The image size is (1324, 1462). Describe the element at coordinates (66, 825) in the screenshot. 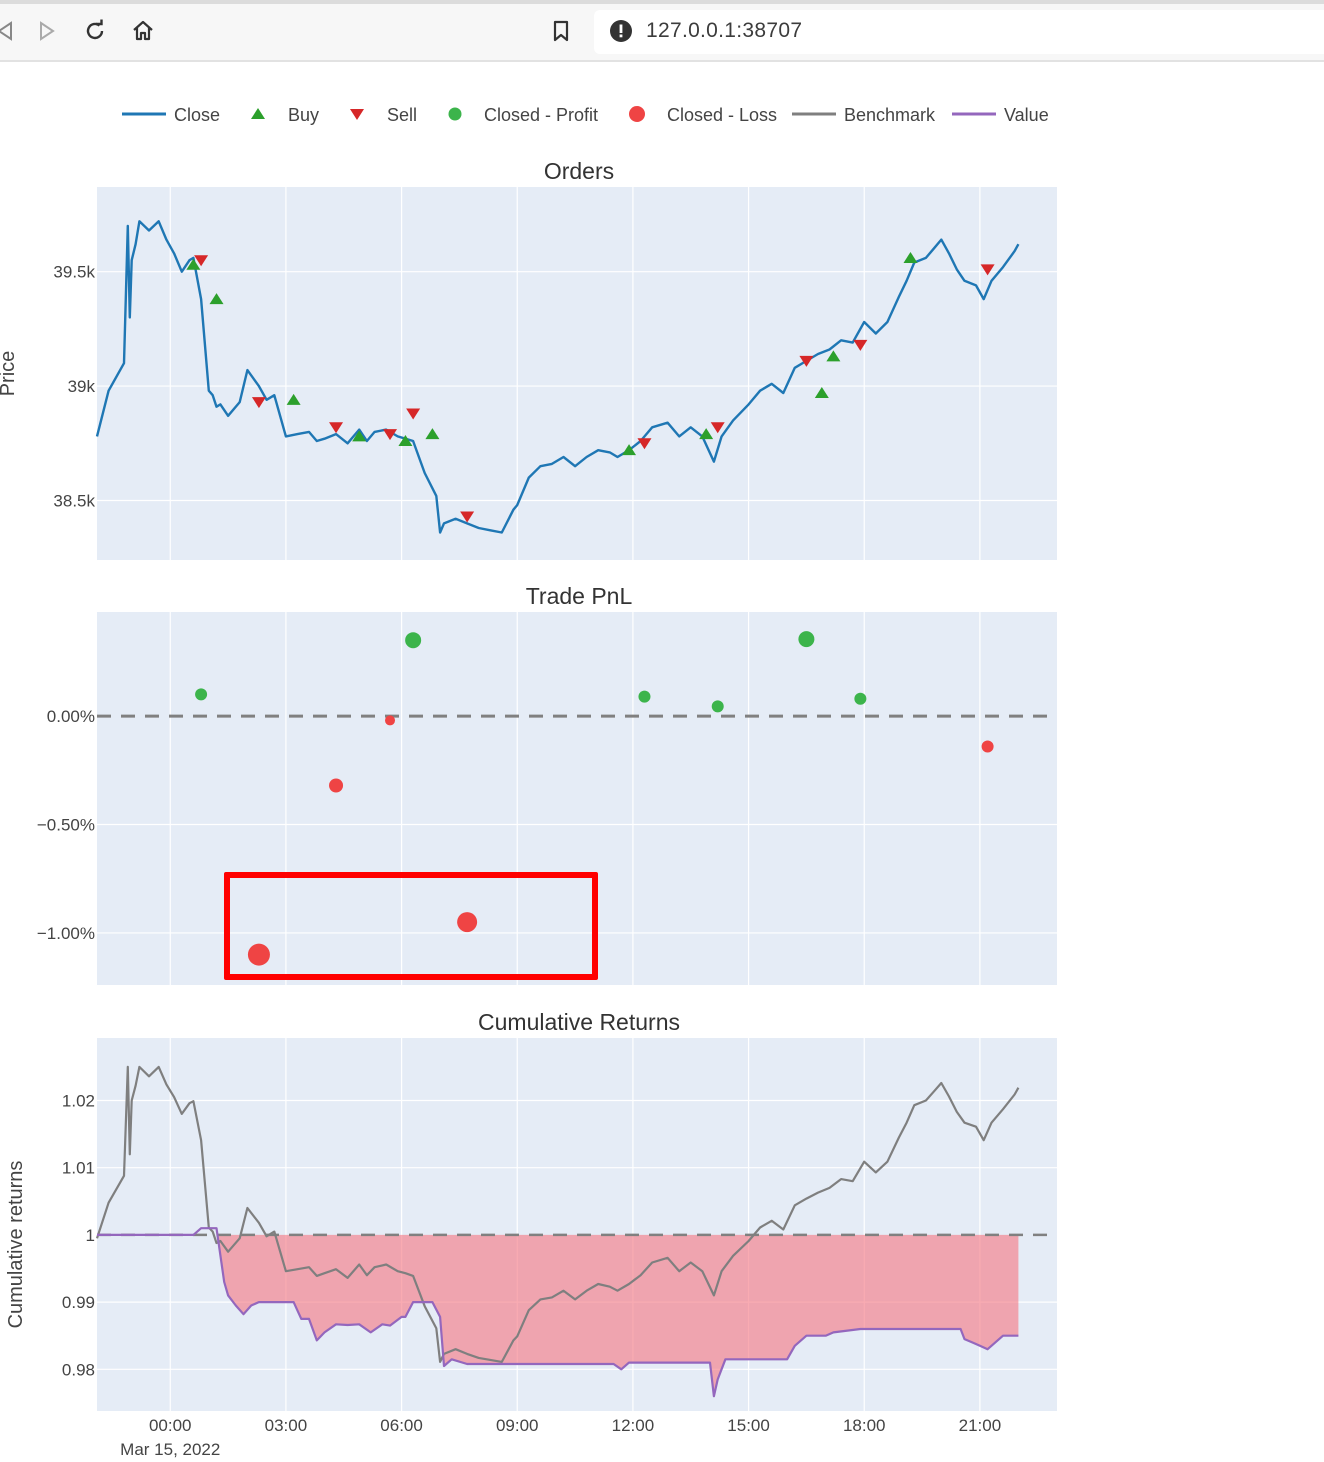

I see `y-tick-label: −0.50%` at that location.